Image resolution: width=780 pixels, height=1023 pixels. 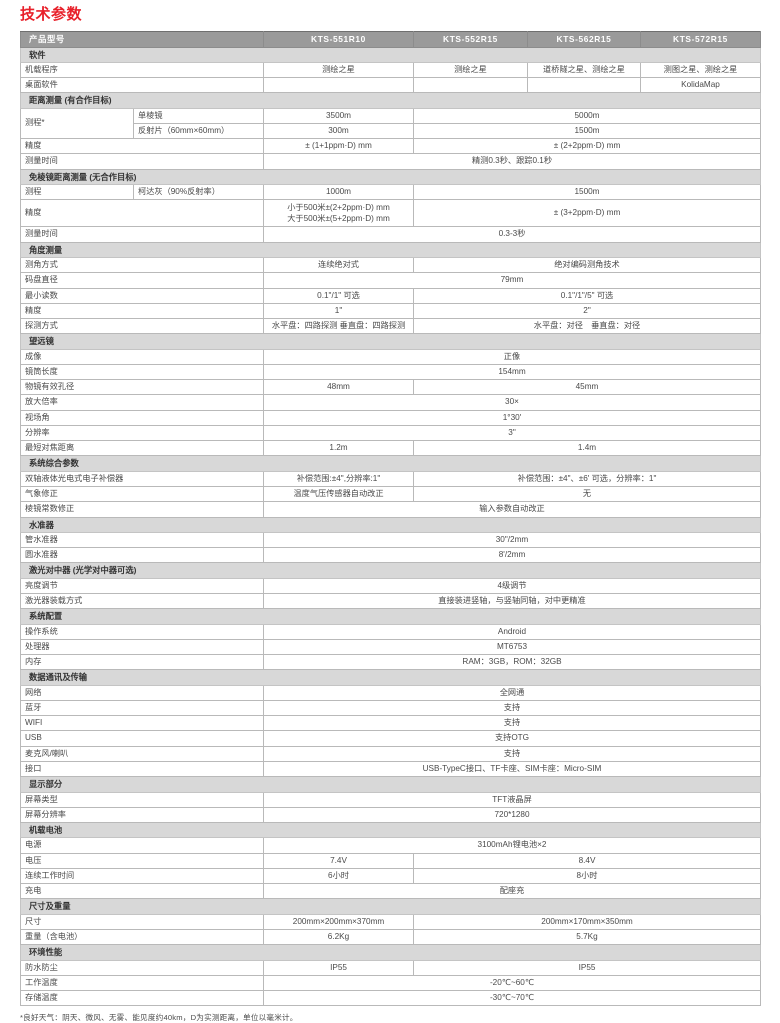 What do you see at coordinates (390, 738) in the screenshot?
I see `table-row: USB 支持OTG` at bounding box center [390, 738].